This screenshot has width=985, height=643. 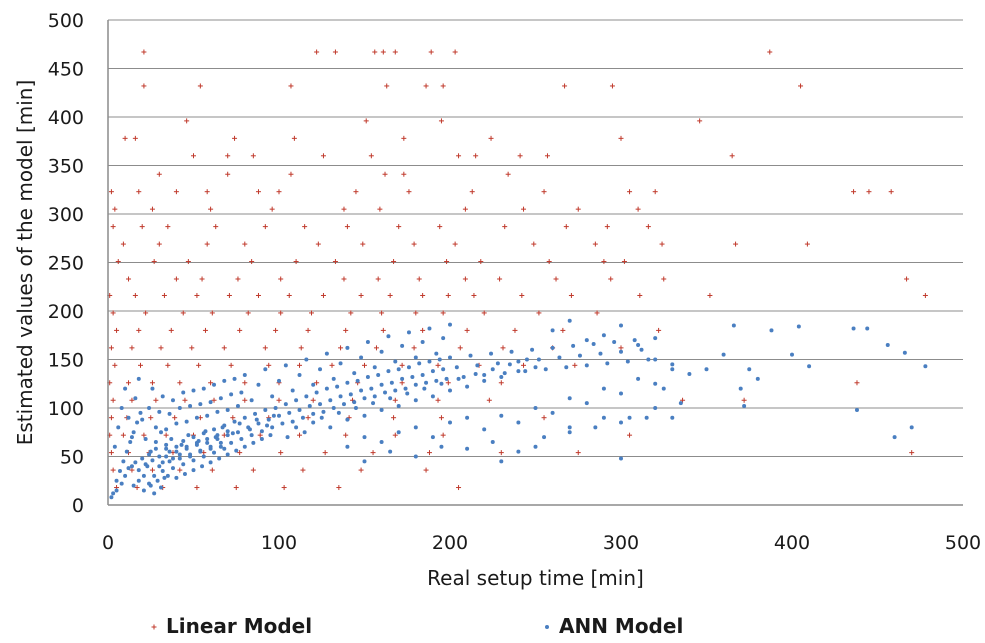 What do you see at coordinates (72, 458) in the screenshot?
I see `y-tick-label-50: 50` at bounding box center [72, 458].